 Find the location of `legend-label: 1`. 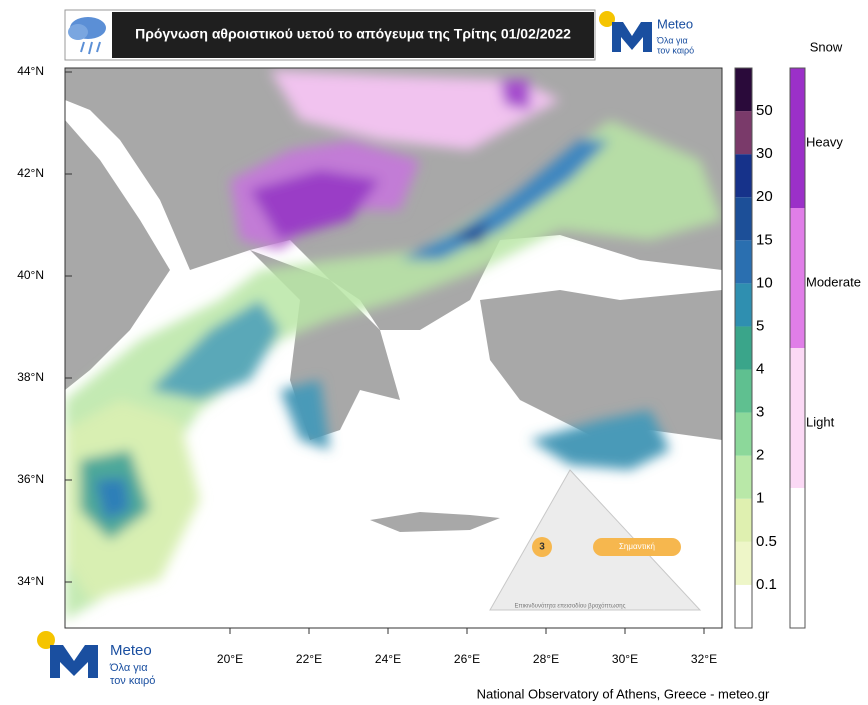

legend-label: 1 is located at coordinates (760, 498).